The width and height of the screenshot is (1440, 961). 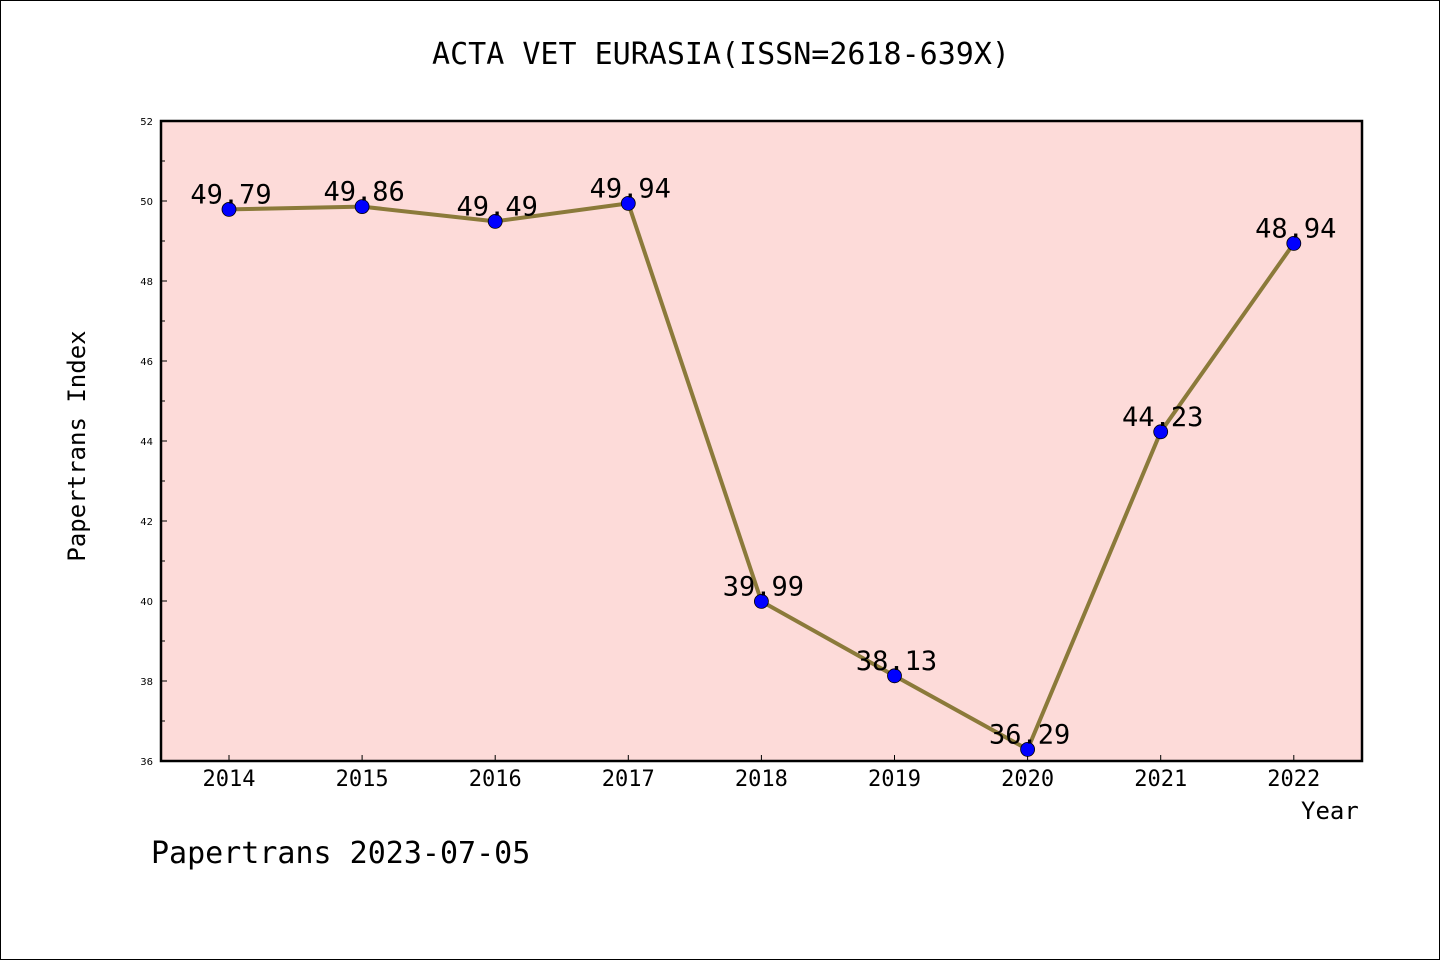 I want to click on data-label: 44.23, so click(x=1162, y=417).